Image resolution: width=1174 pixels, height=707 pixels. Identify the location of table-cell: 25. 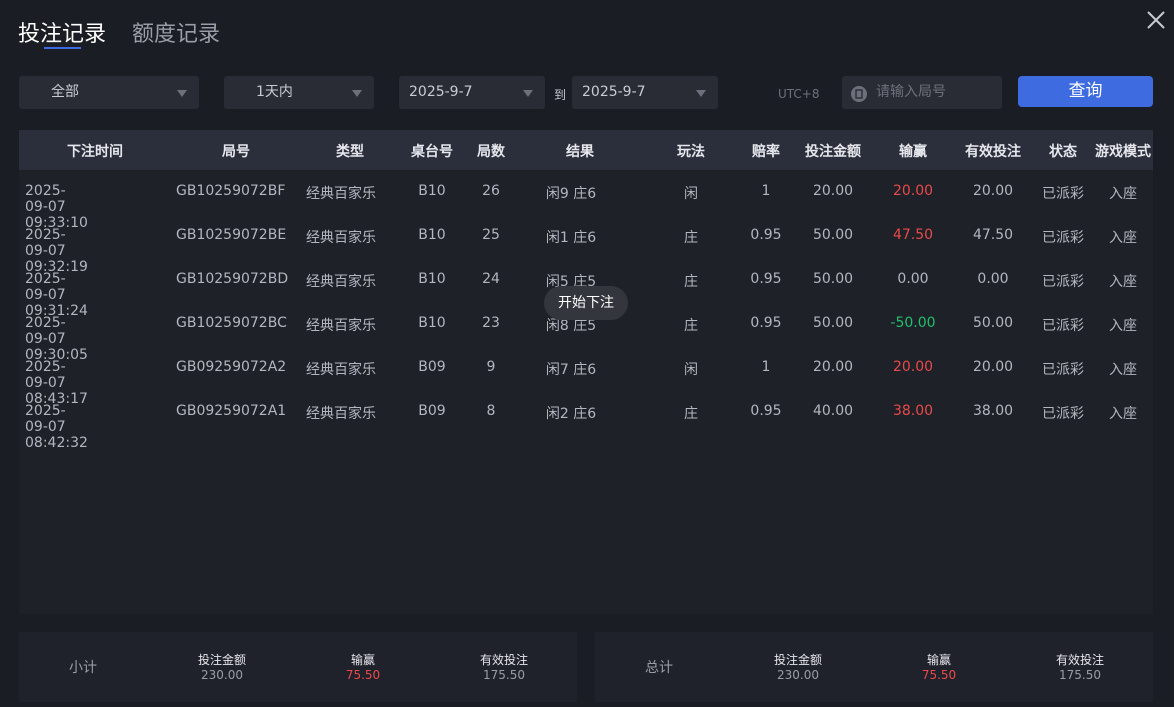
(491, 235).